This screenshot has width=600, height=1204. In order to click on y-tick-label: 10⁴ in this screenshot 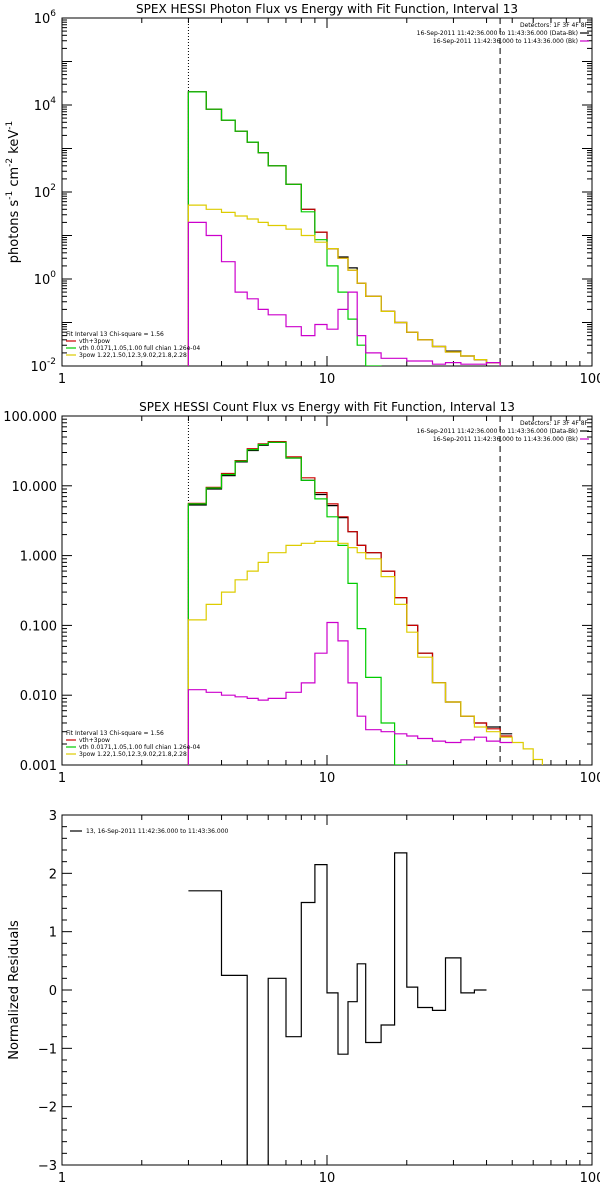, I will do `click(45, 105)`.